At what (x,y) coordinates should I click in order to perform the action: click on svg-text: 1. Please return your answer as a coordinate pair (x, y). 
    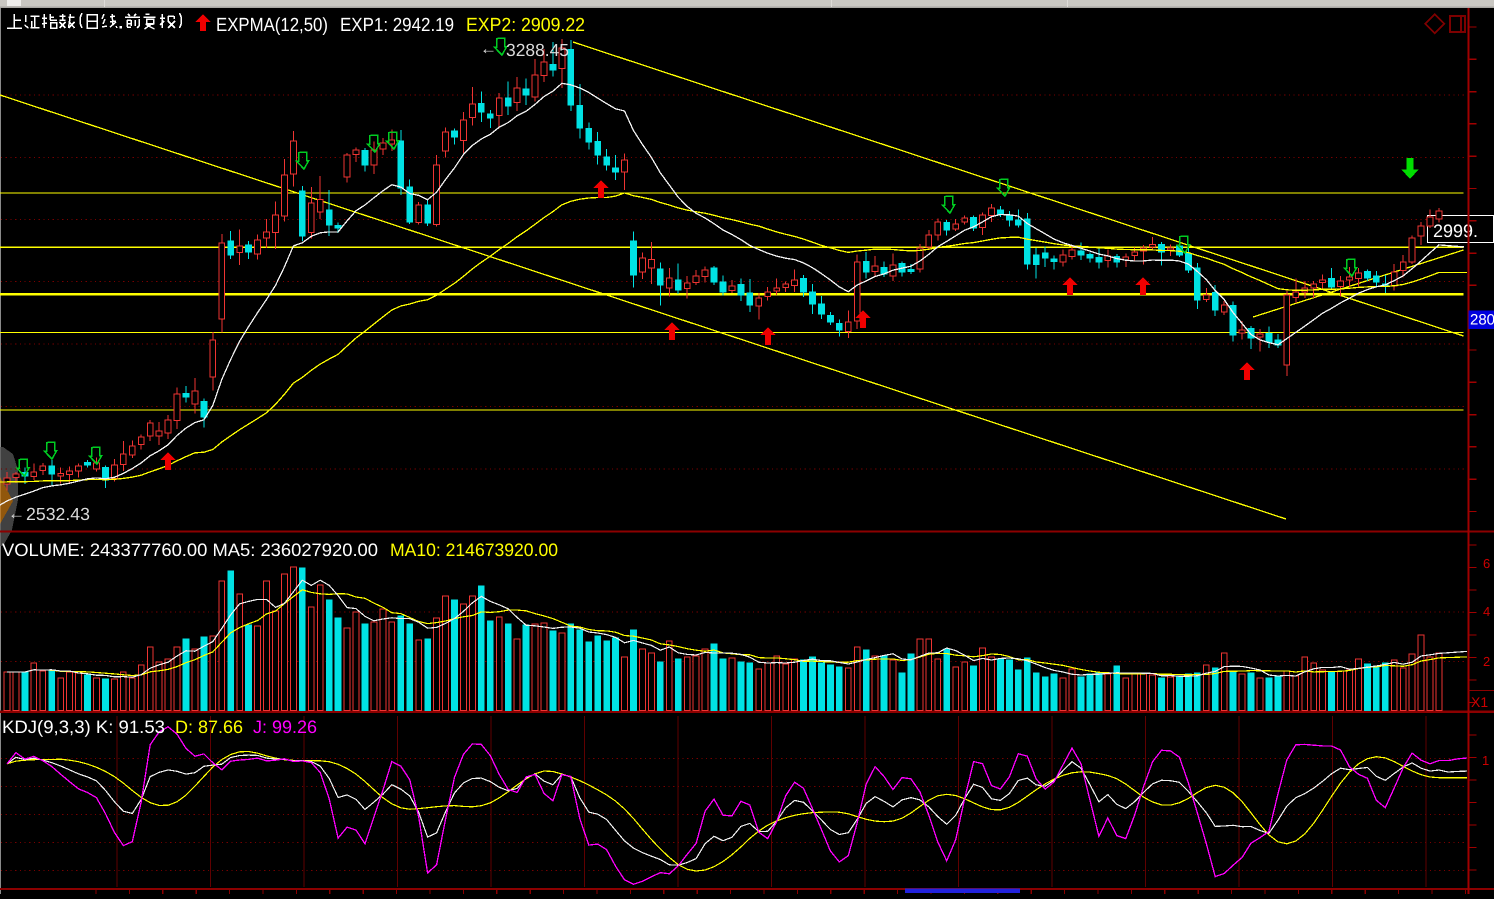
    Looking at the image, I should click on (1485, 760).